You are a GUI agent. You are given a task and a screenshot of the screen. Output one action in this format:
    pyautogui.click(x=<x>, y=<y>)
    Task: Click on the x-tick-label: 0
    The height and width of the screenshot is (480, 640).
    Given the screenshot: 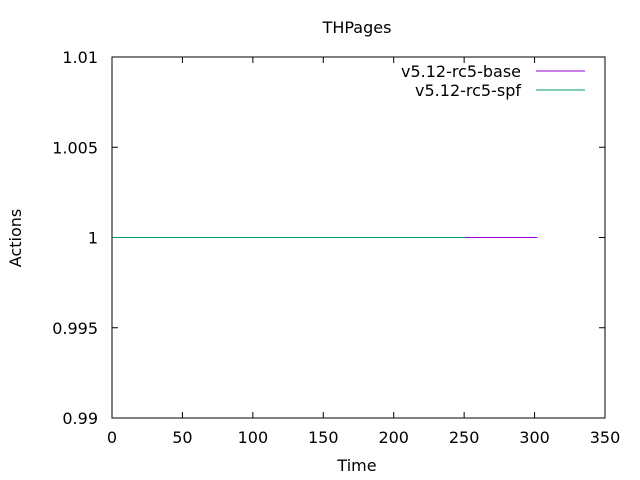 What is the action you would take?
    pyautogui.click(x=112, y=437)
    